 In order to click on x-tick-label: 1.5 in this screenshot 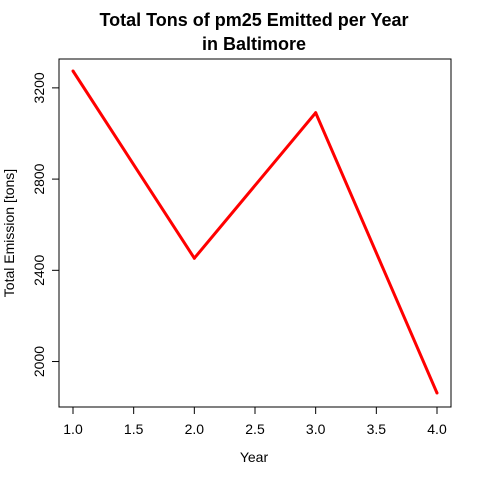, I will do `click(134, 429)`.